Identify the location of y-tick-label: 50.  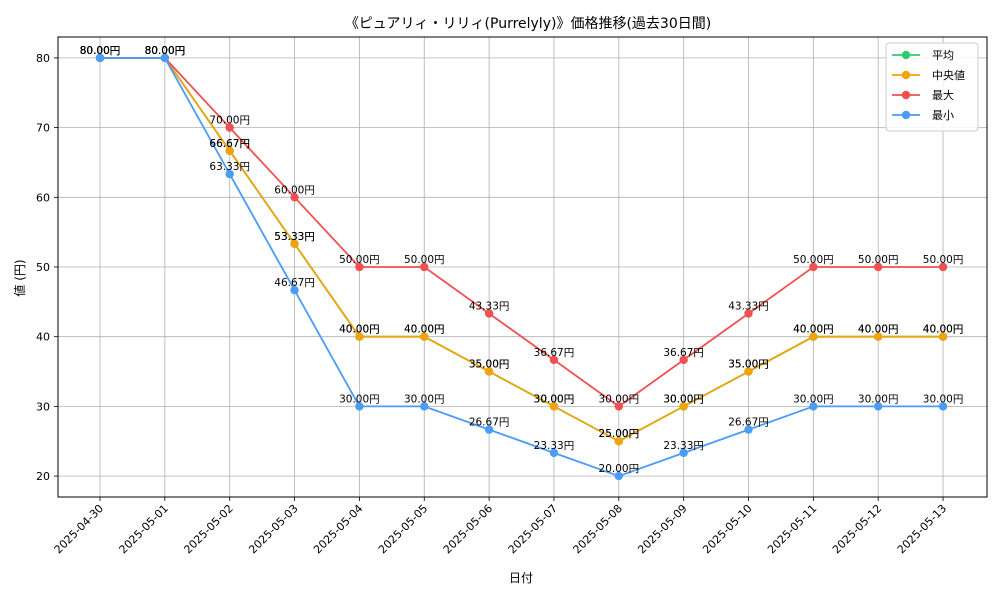
(43, 267).